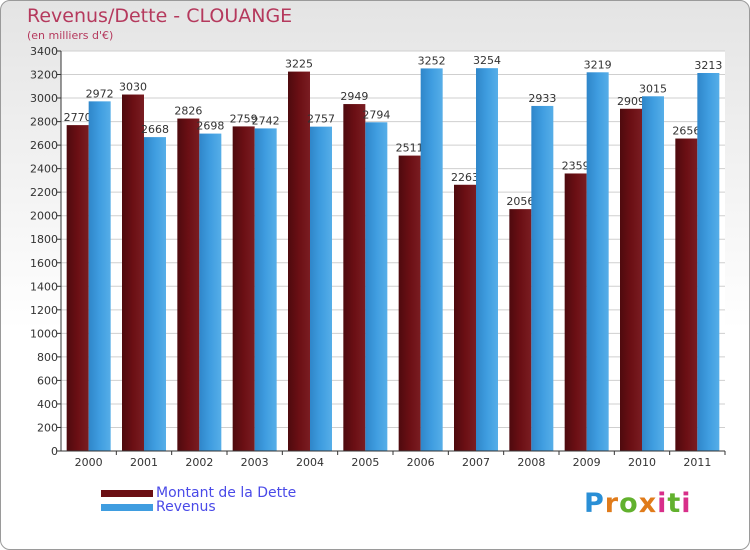 The height and width of the screenshot is (550, 750). I want to click on data-label-dette: 2770, so click(78, 117).